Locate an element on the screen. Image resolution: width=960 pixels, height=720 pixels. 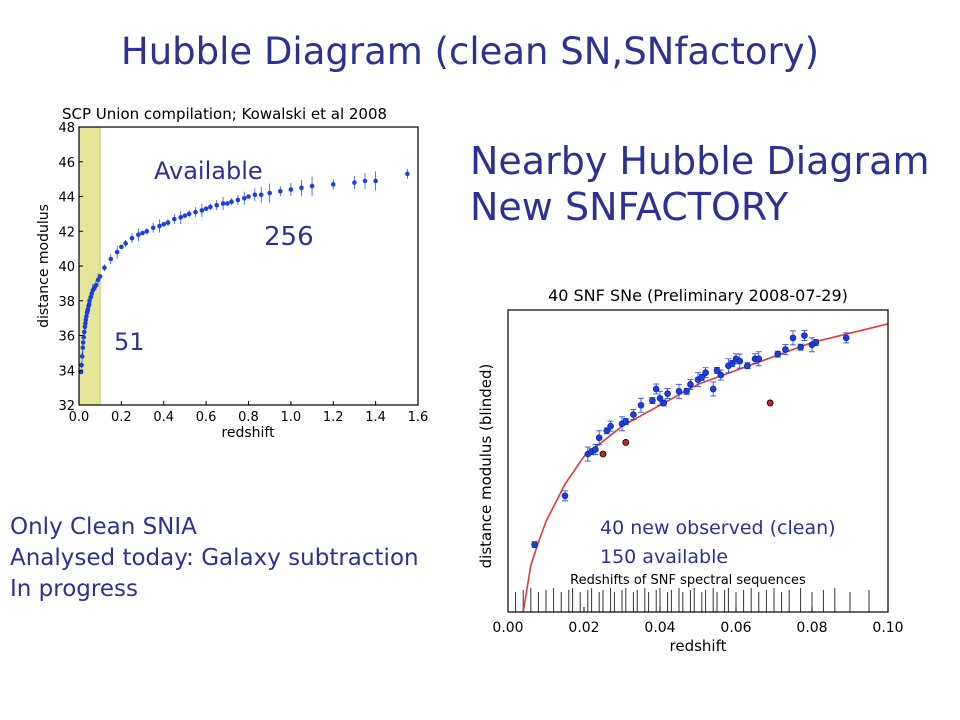
union-x-tick-label: 1.2 is located at coordinates (333, 417).